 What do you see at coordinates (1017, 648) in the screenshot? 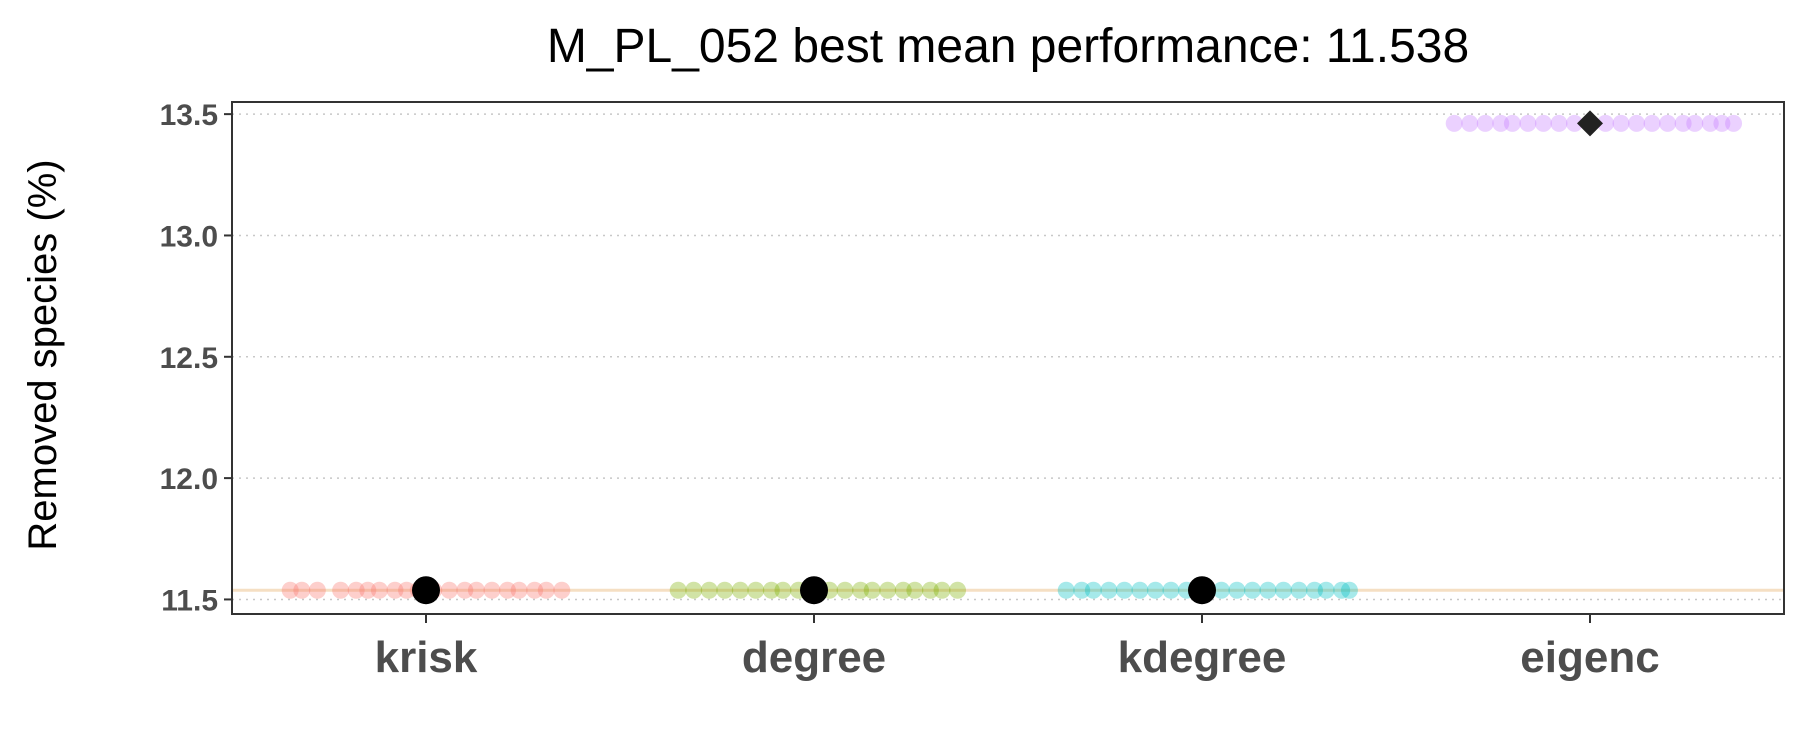
I see `x-axis: krisk degree kdegree eigenc` at bounding box center [1017, 648].